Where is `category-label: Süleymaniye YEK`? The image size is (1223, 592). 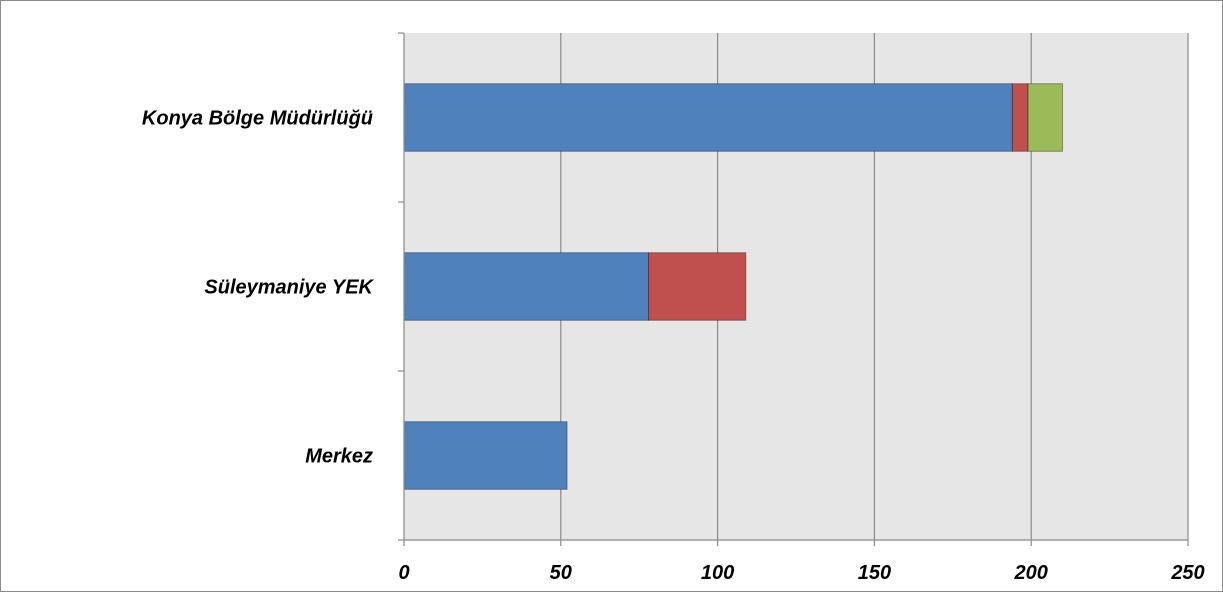 category-label: Süleymaniye YEK is located at coordinates (289, 288).